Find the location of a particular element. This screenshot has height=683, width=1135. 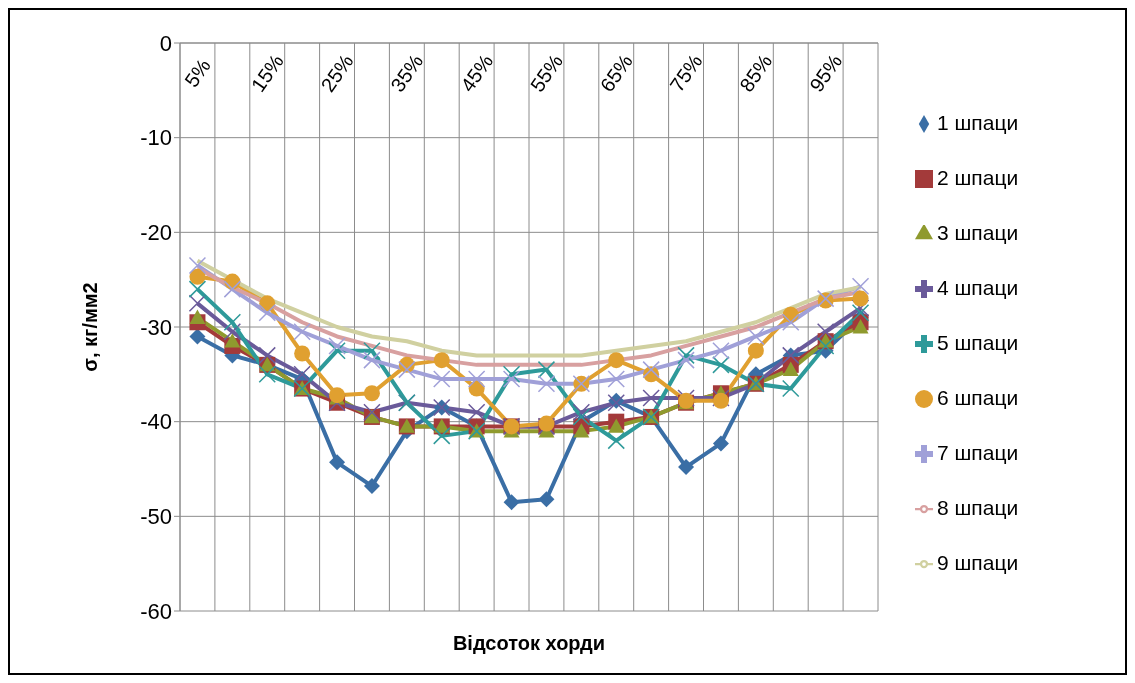

x-axis-title: Відсоток хорди is located at coordinates (529, 643).